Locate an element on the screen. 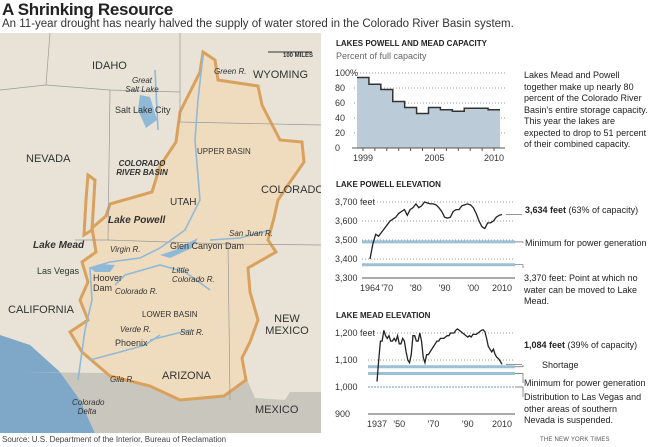  great-salt-lake-label: Great Salt Lake is located at coordinates (142, 85).